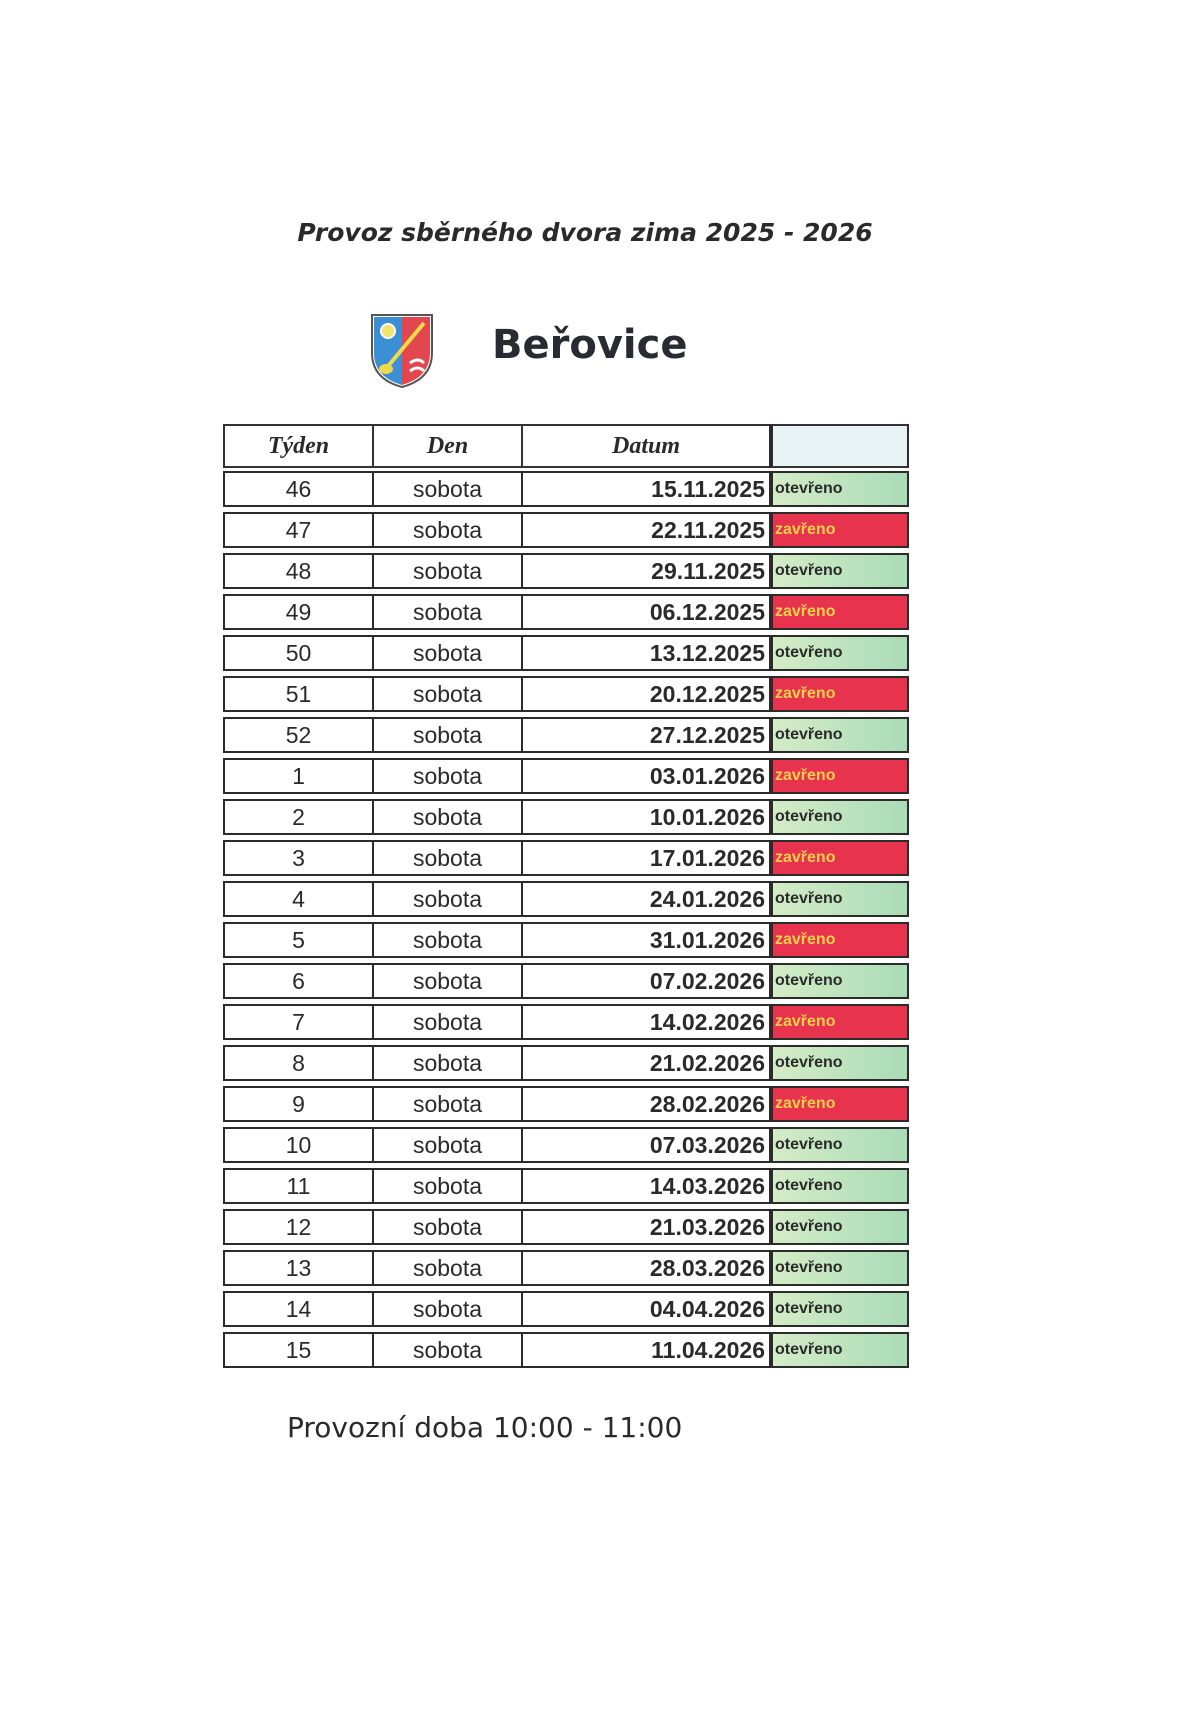  What do you see at coordinates (645, 1063) in the screenshot?
I see `date-cell: 21.02.2026` at bounding box center [645, 1063].